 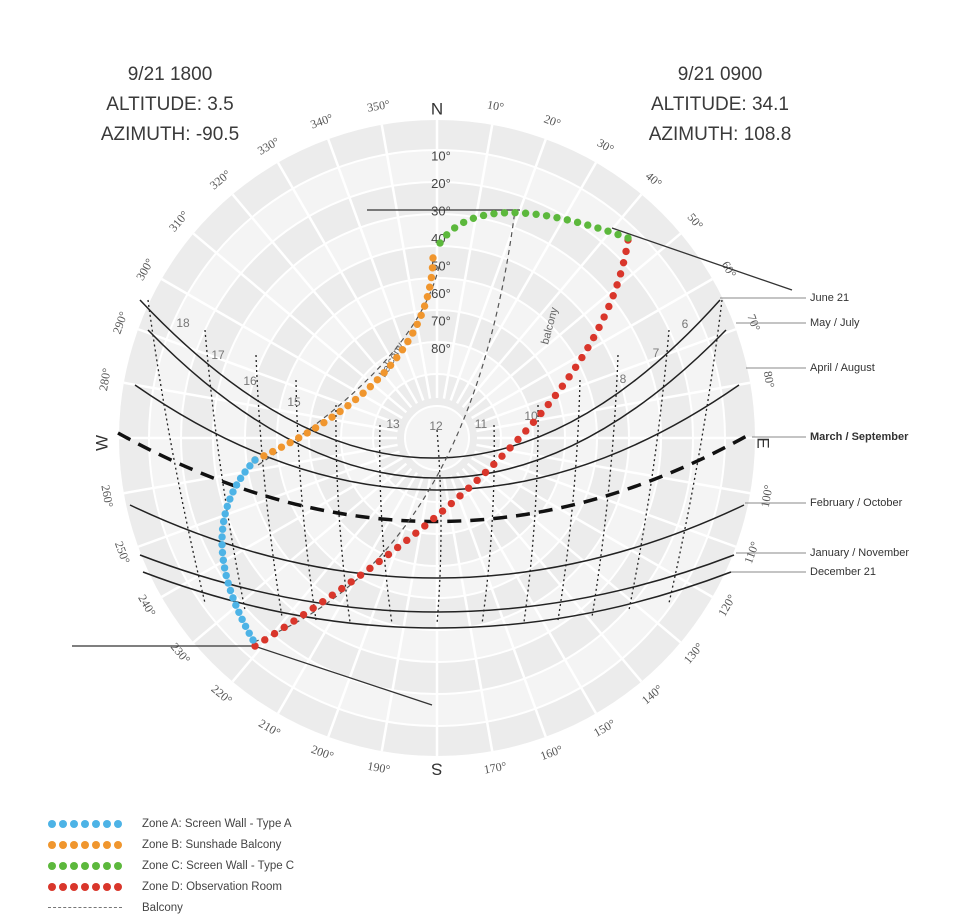 I want to click on legend-item-c: Zone C: Screen Wall - Type C, so click(x=208, y=865).